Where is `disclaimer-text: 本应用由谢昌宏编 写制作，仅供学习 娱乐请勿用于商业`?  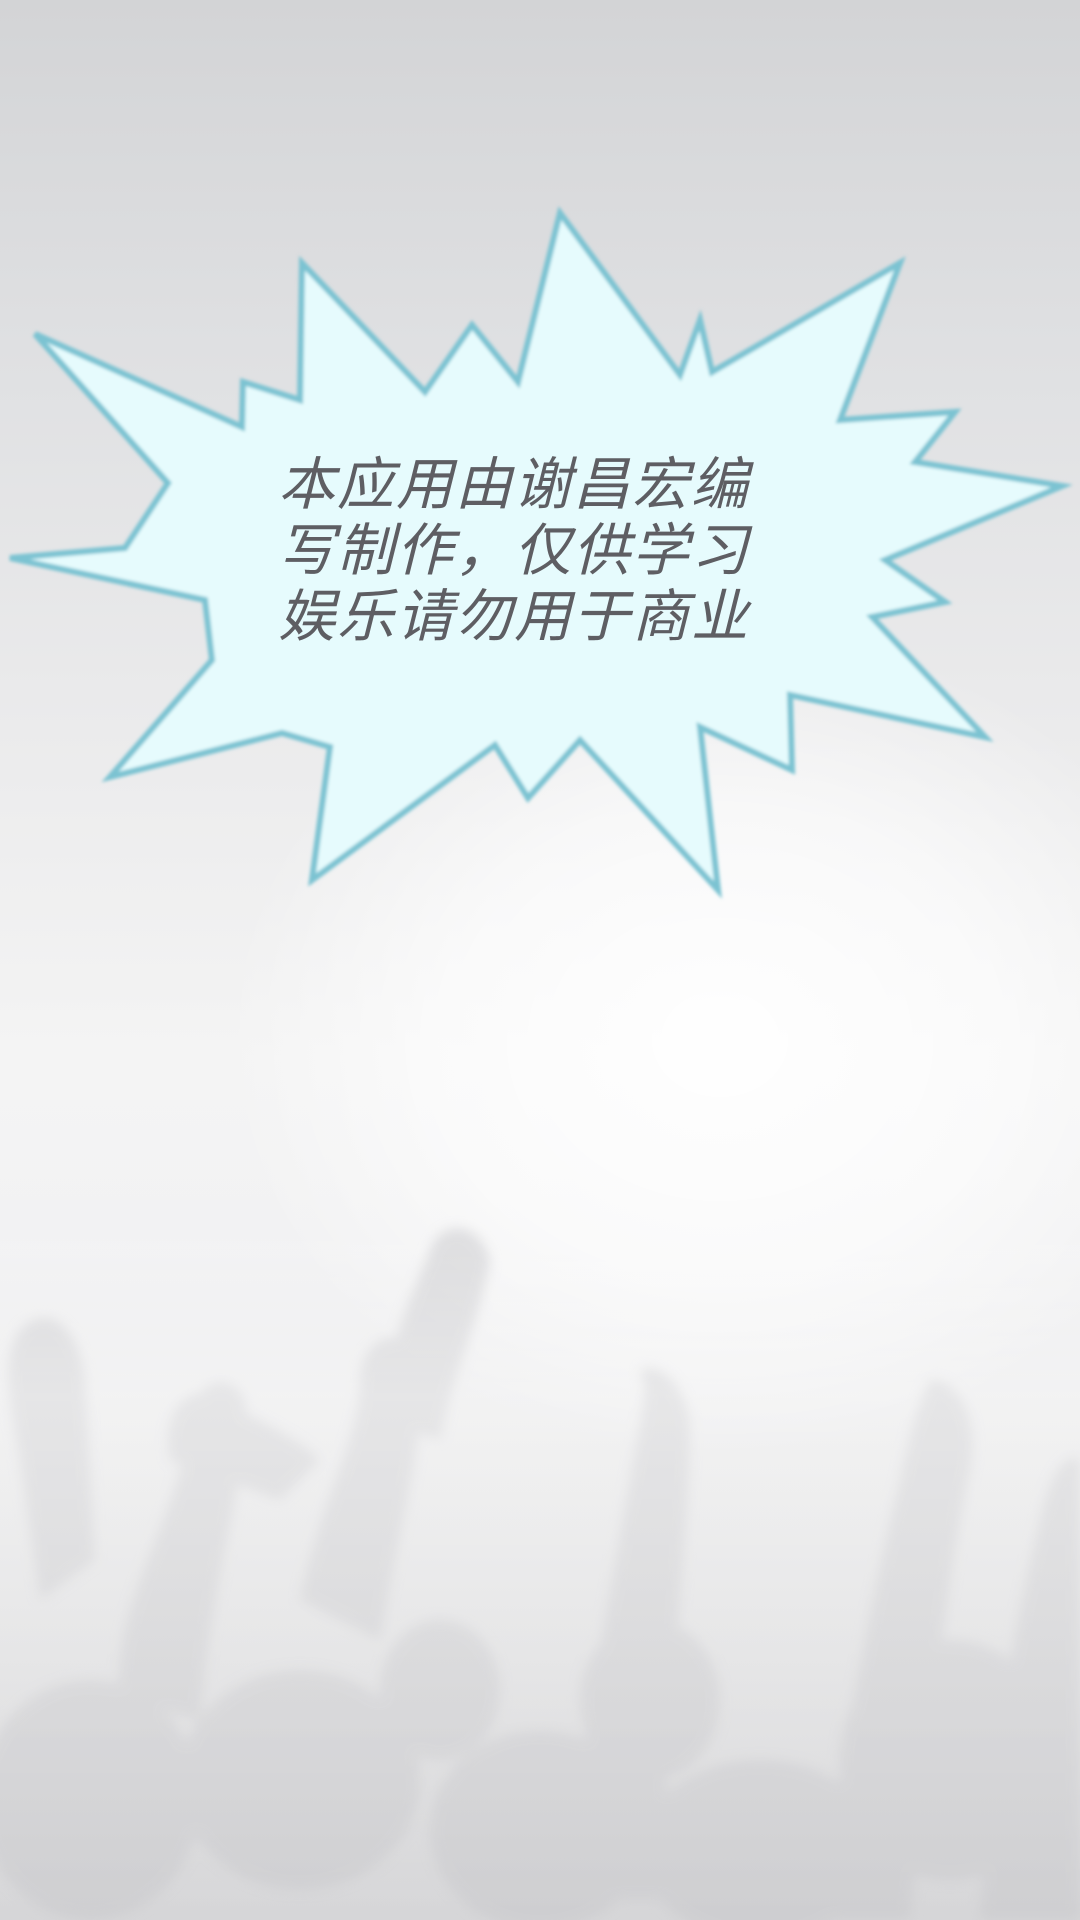 disclaimer-text: 本应用由谢昌宏编 写制作，仅供学习 娱乐请勿用于商业 is located at coordinates (548, 551).